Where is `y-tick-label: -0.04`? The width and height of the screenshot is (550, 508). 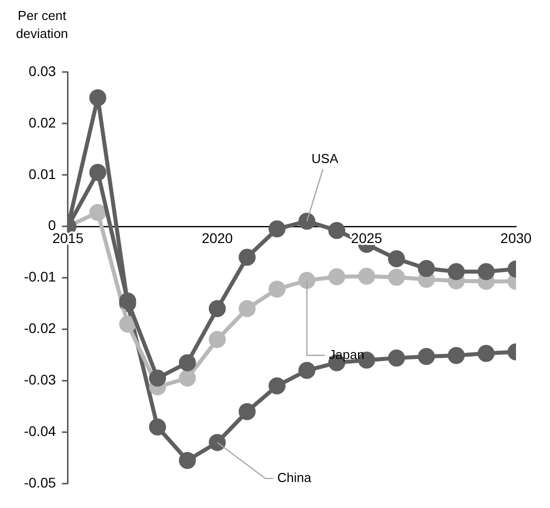 y-tick-label: -0.04 is located at coordinates (40, 431).